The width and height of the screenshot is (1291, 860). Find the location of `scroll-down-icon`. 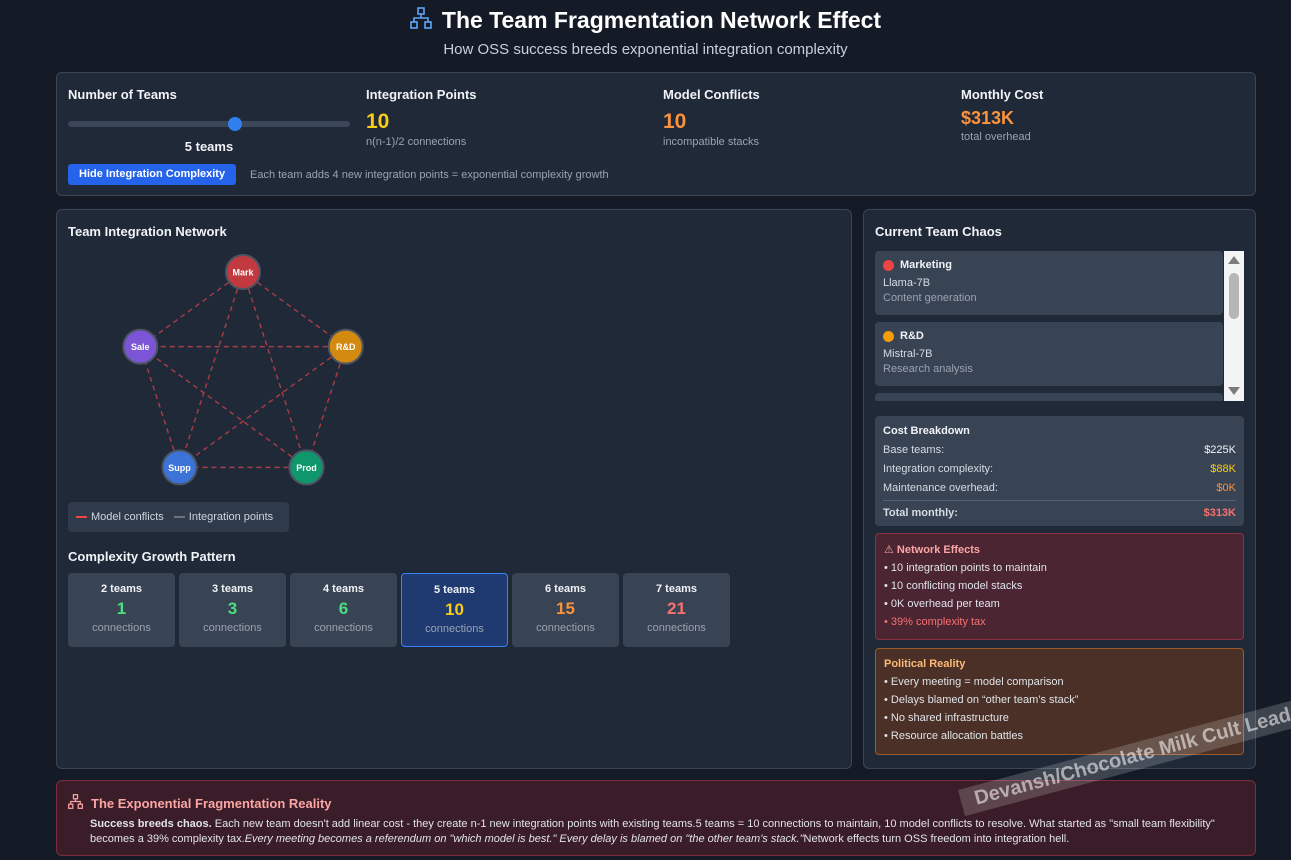

scroll-down-icon is located at coordinates (1234, 391).